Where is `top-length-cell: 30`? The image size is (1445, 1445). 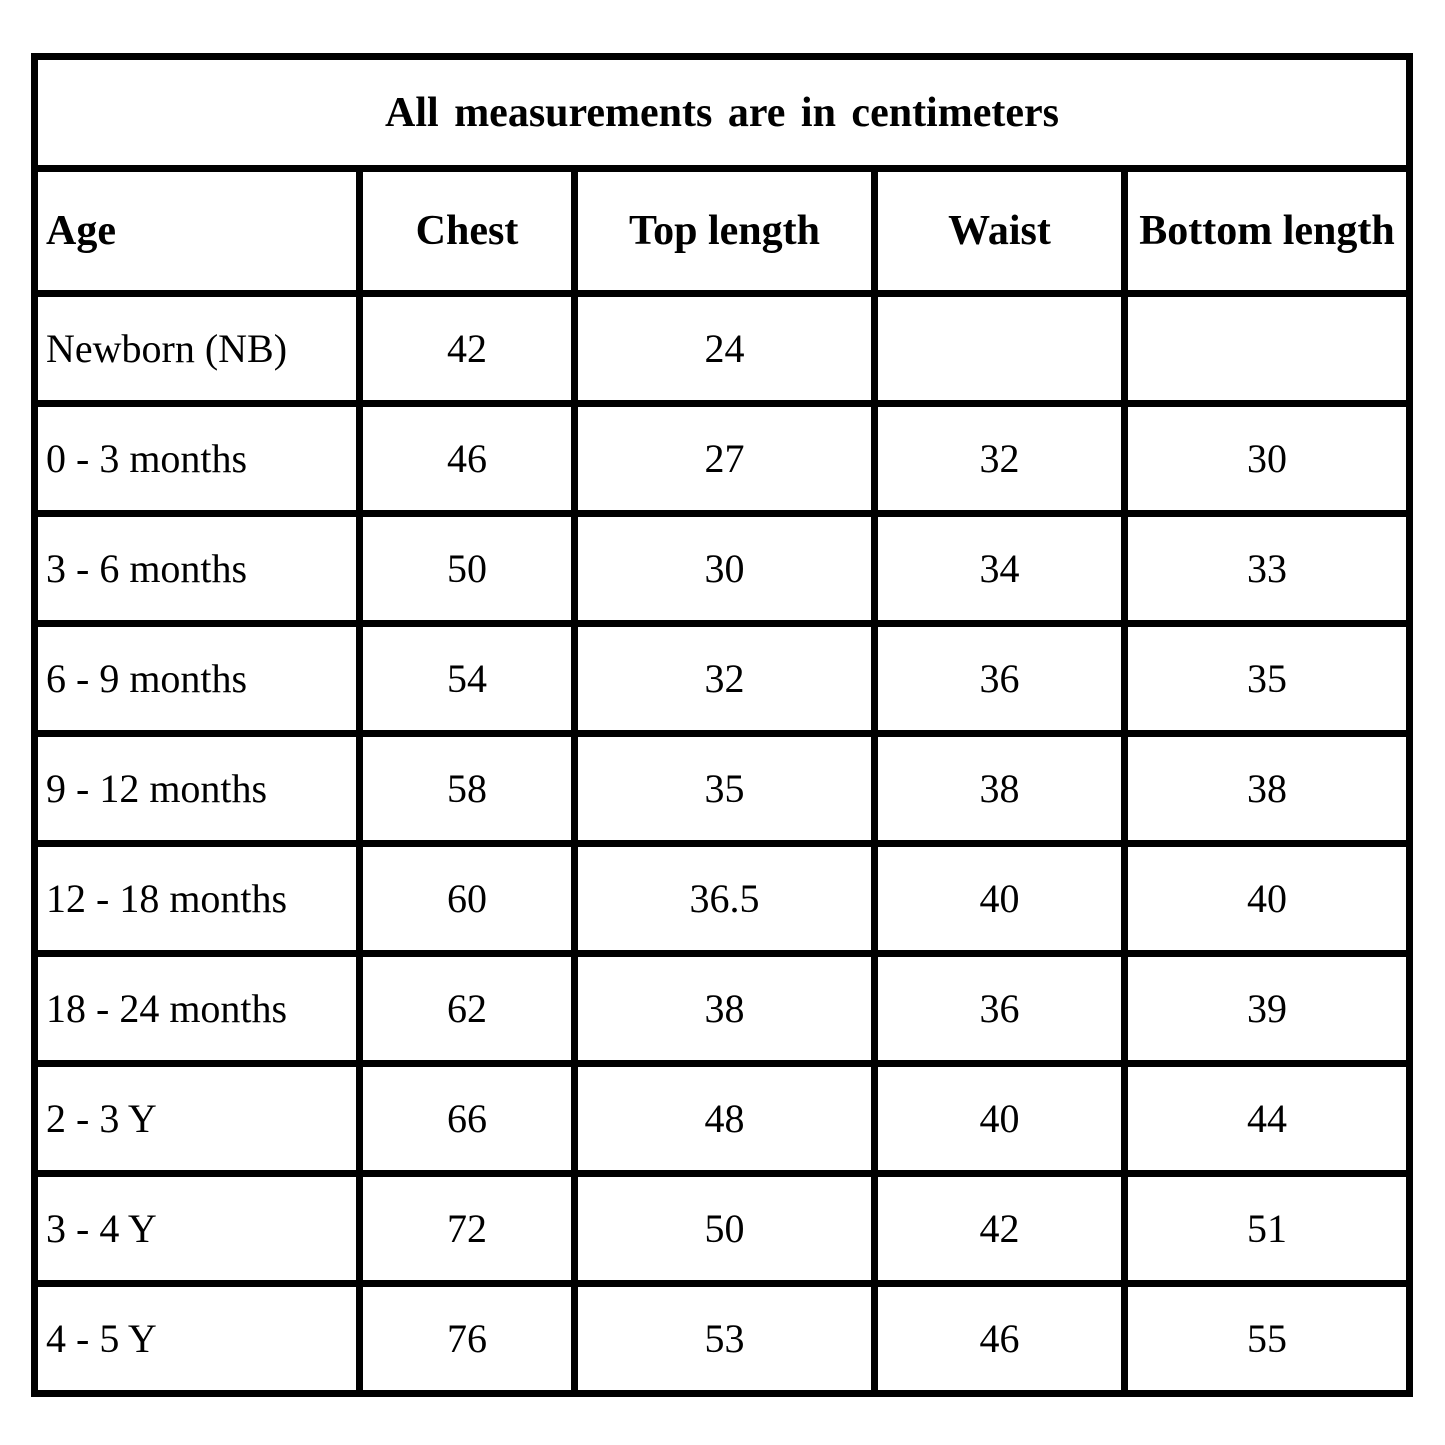
top-length-cell: 30 is located at coordinates (724, 568).